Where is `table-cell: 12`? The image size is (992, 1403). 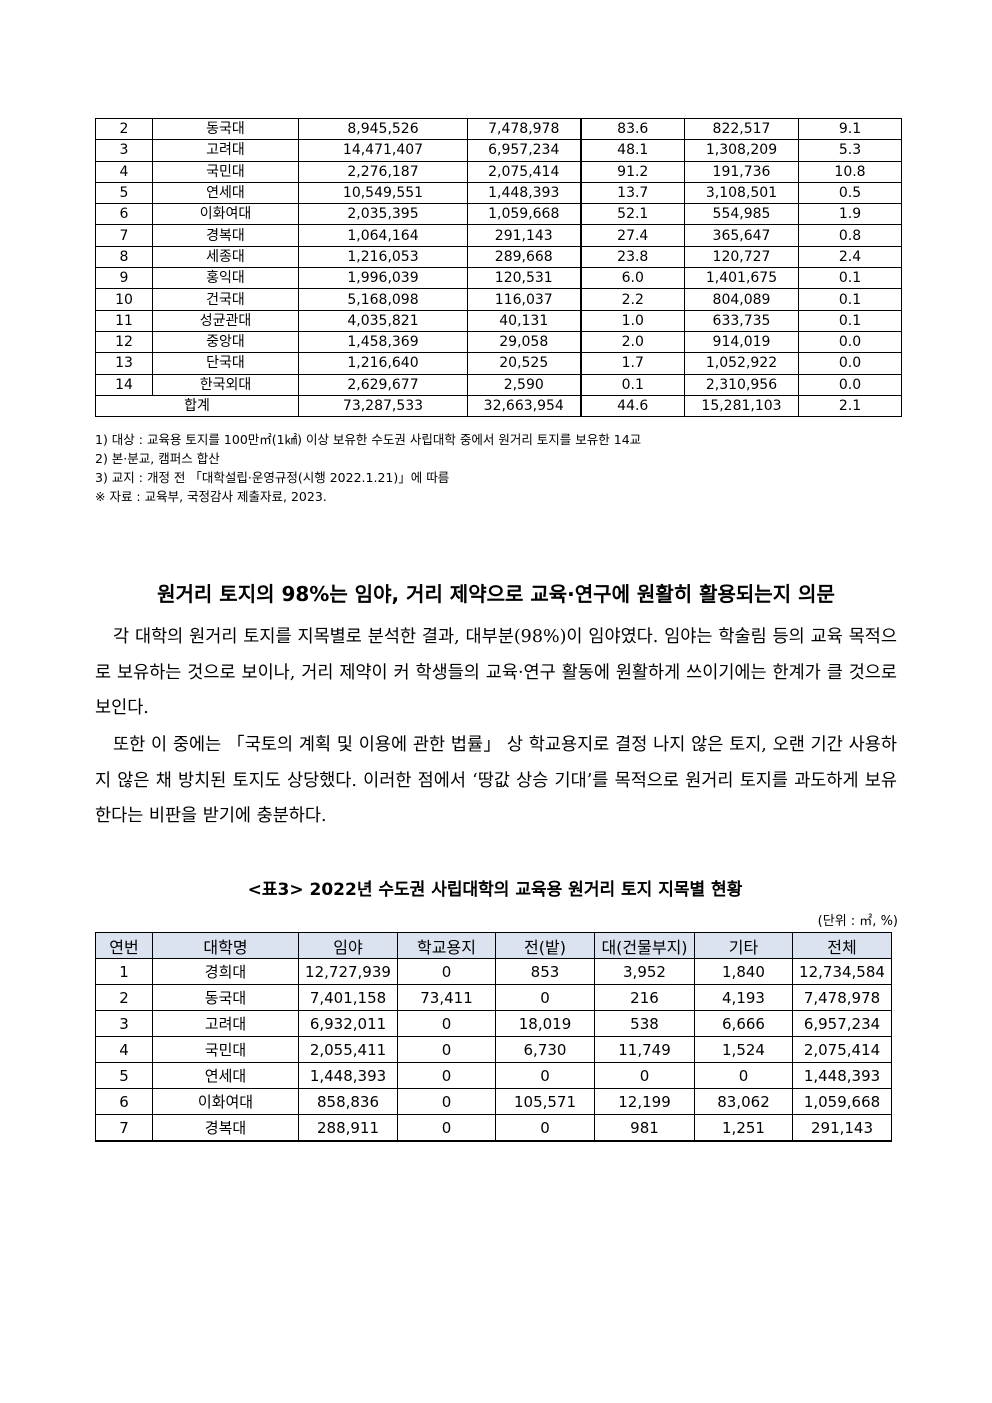
table-cell: 12 is located at coordinates (124, 342).